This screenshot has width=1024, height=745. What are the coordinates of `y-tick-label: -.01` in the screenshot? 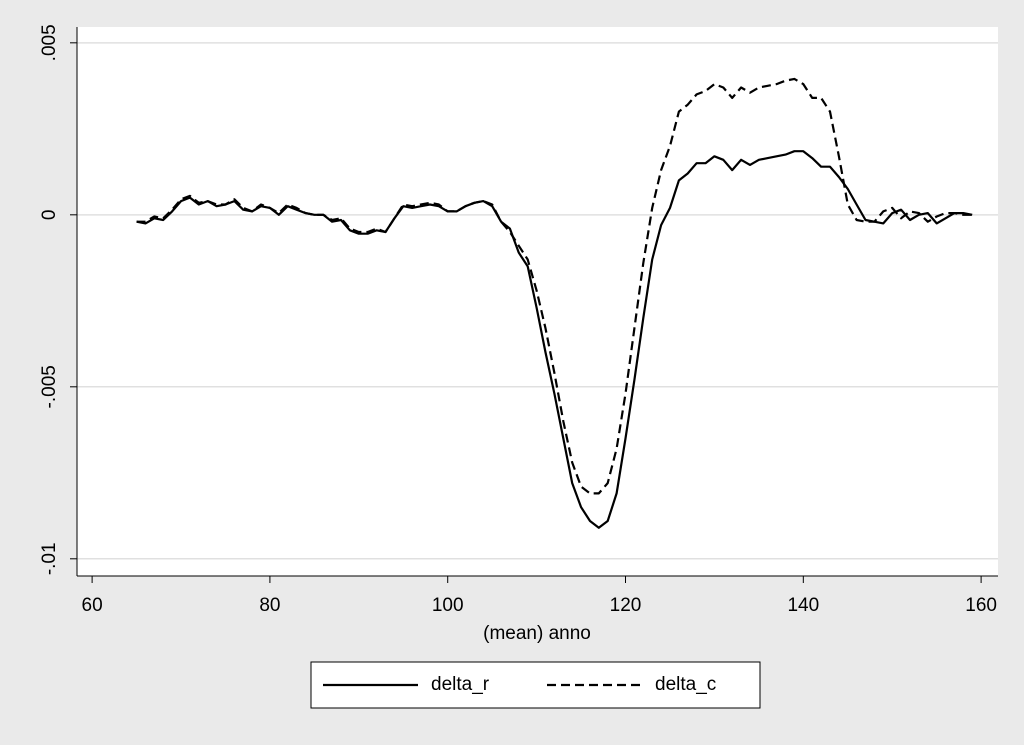 It's located at (49, 558).